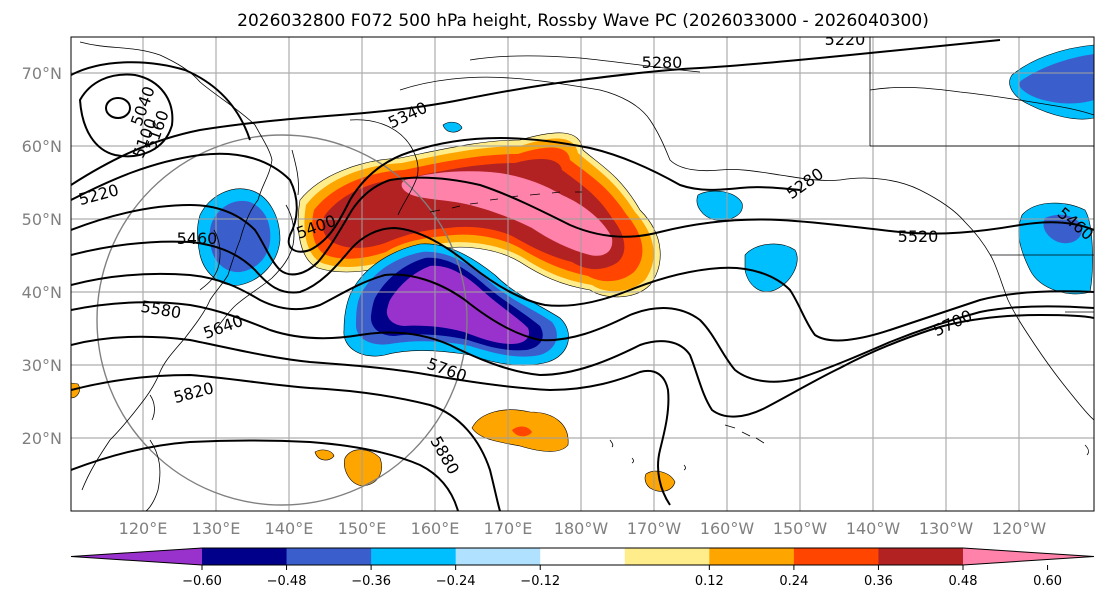 This screenshot has height=604, width=1105. I want to click on lat-label: 40°N, so click(42, 292).